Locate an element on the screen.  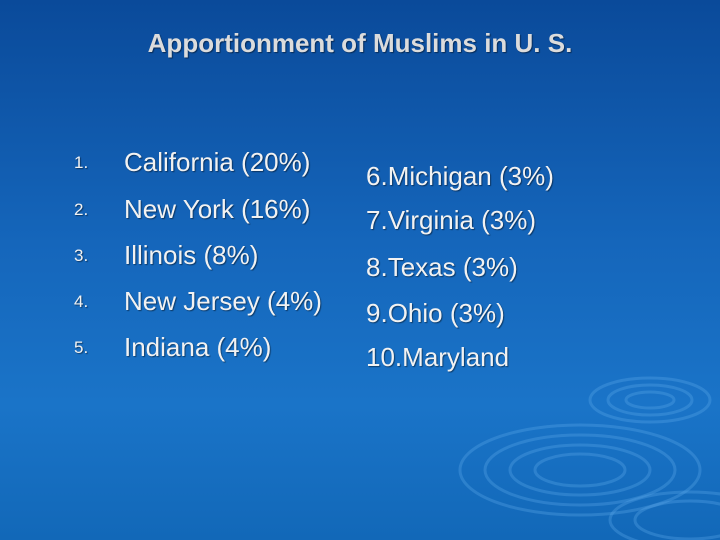
list-number-text: 9. is located at coordinates (377, 313).